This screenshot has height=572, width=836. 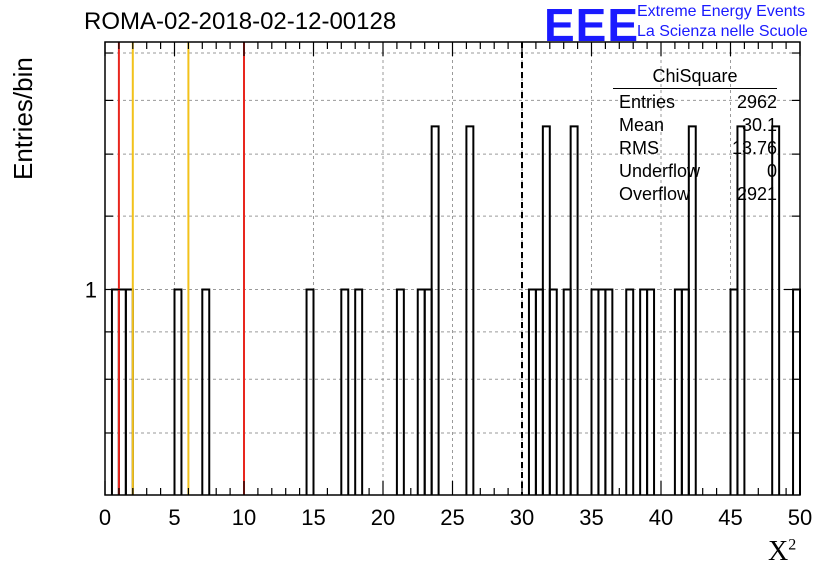 What do you see at coordinates (174, 517) in the screenshot?
I see `x-tick-label: 5` at bounding box center [174, 517].